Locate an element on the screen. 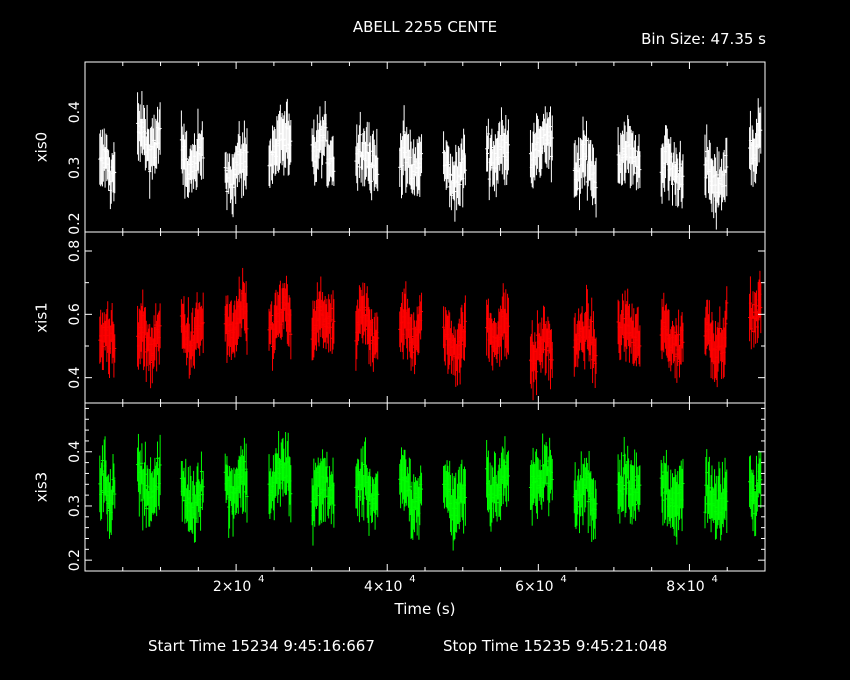 This screenshot has width=850, height=680. bin-size-label: Bin Size: 47.35 s is located at coordinates (703, 39).